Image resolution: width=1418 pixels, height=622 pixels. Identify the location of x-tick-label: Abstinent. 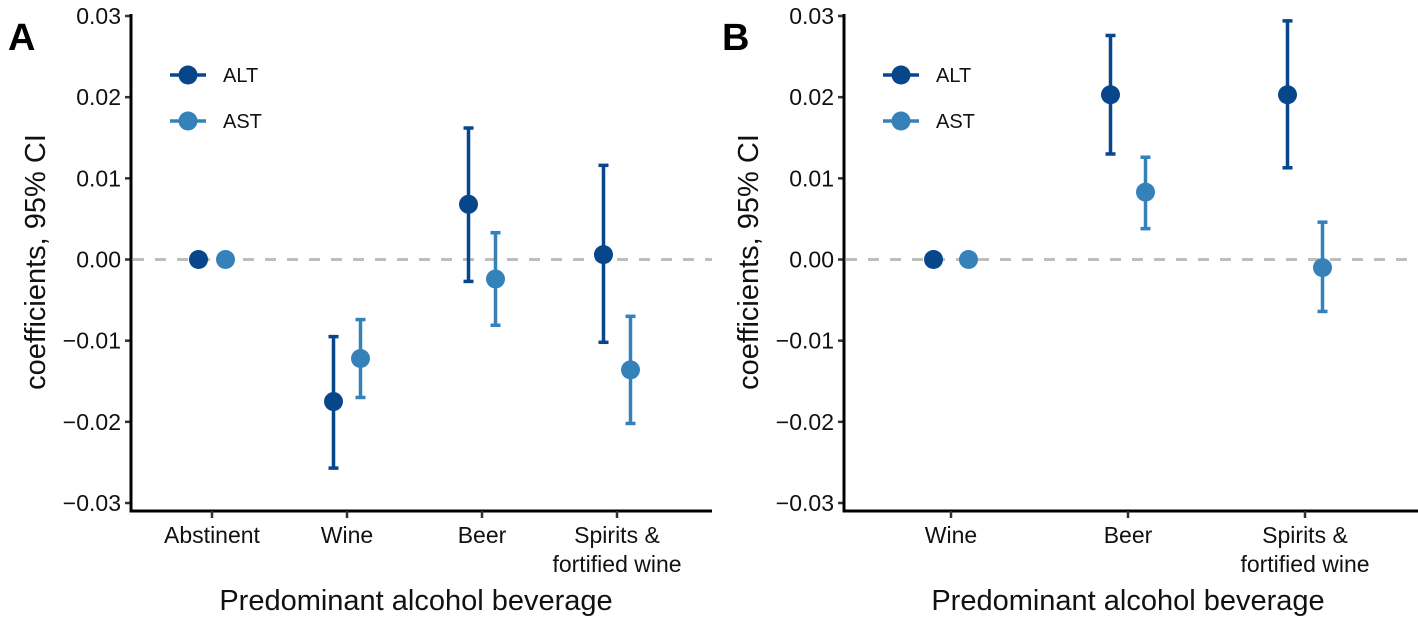
(212, 535).